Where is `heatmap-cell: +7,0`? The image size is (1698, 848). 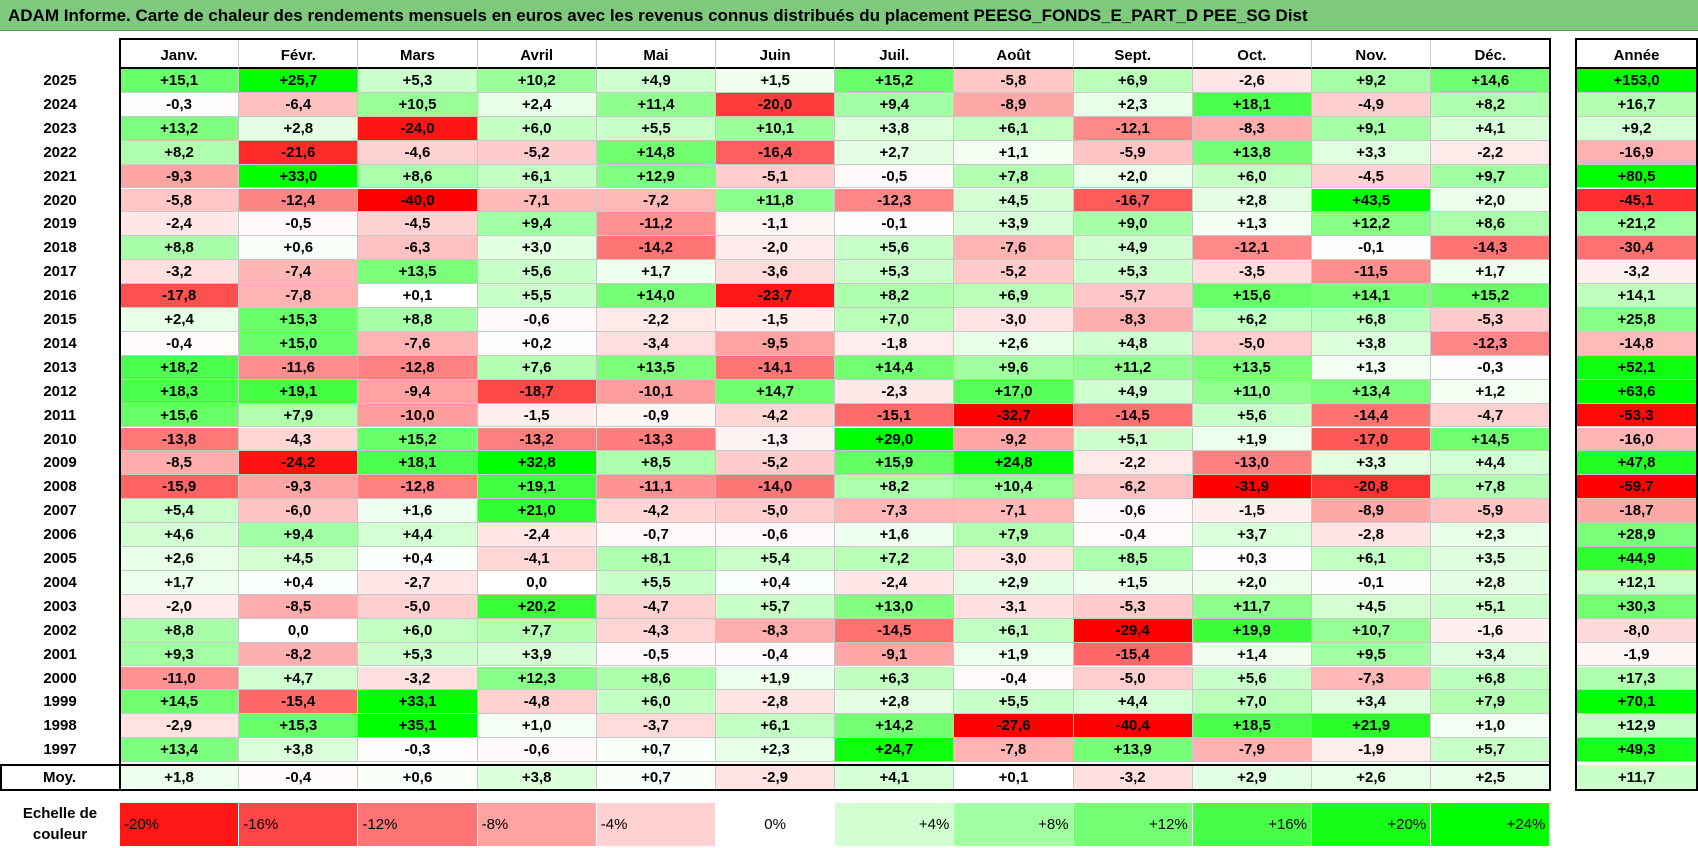 heatmap-cell: +7,0 is located at coordinates (1252, 702).